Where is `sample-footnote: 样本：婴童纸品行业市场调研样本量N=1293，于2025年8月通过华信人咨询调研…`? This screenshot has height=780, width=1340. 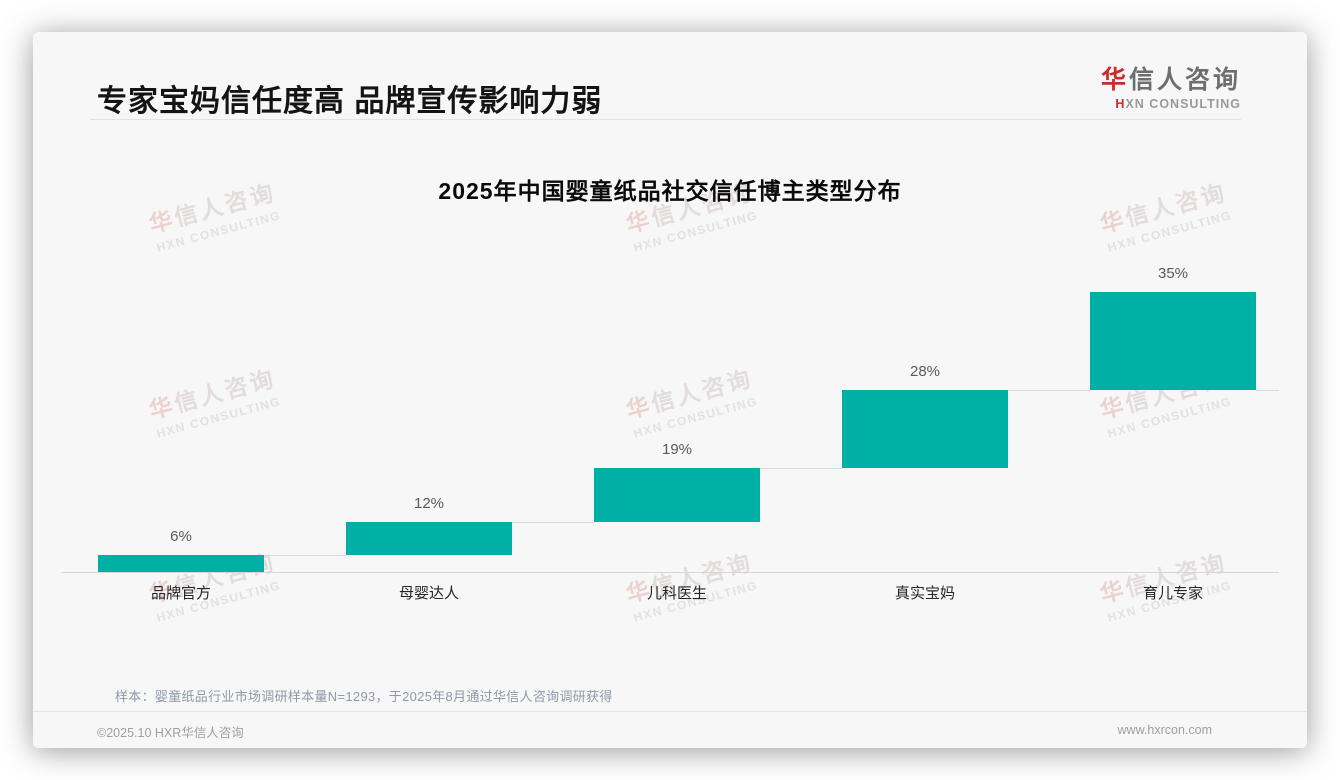 sample-footnote: 样本：婴童纸品行业市场调研样本量N=1293，于2025年8月通过华信人咨询调研… is located at coordinates (364, 696).